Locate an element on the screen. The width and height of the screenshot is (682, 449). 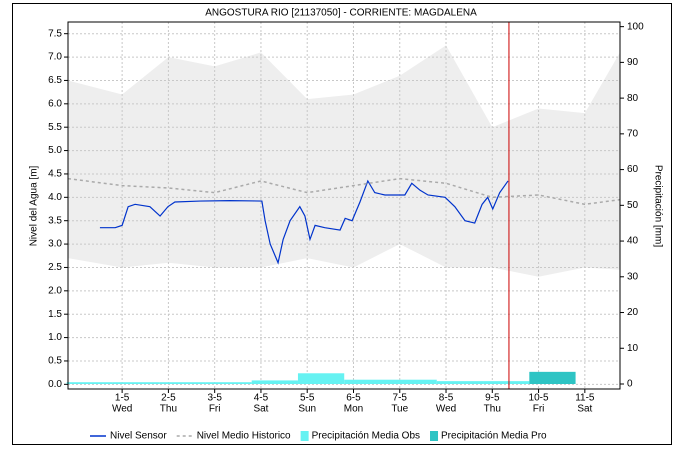
y-tick-label: 2.0 is located at coordinates (55, 290).